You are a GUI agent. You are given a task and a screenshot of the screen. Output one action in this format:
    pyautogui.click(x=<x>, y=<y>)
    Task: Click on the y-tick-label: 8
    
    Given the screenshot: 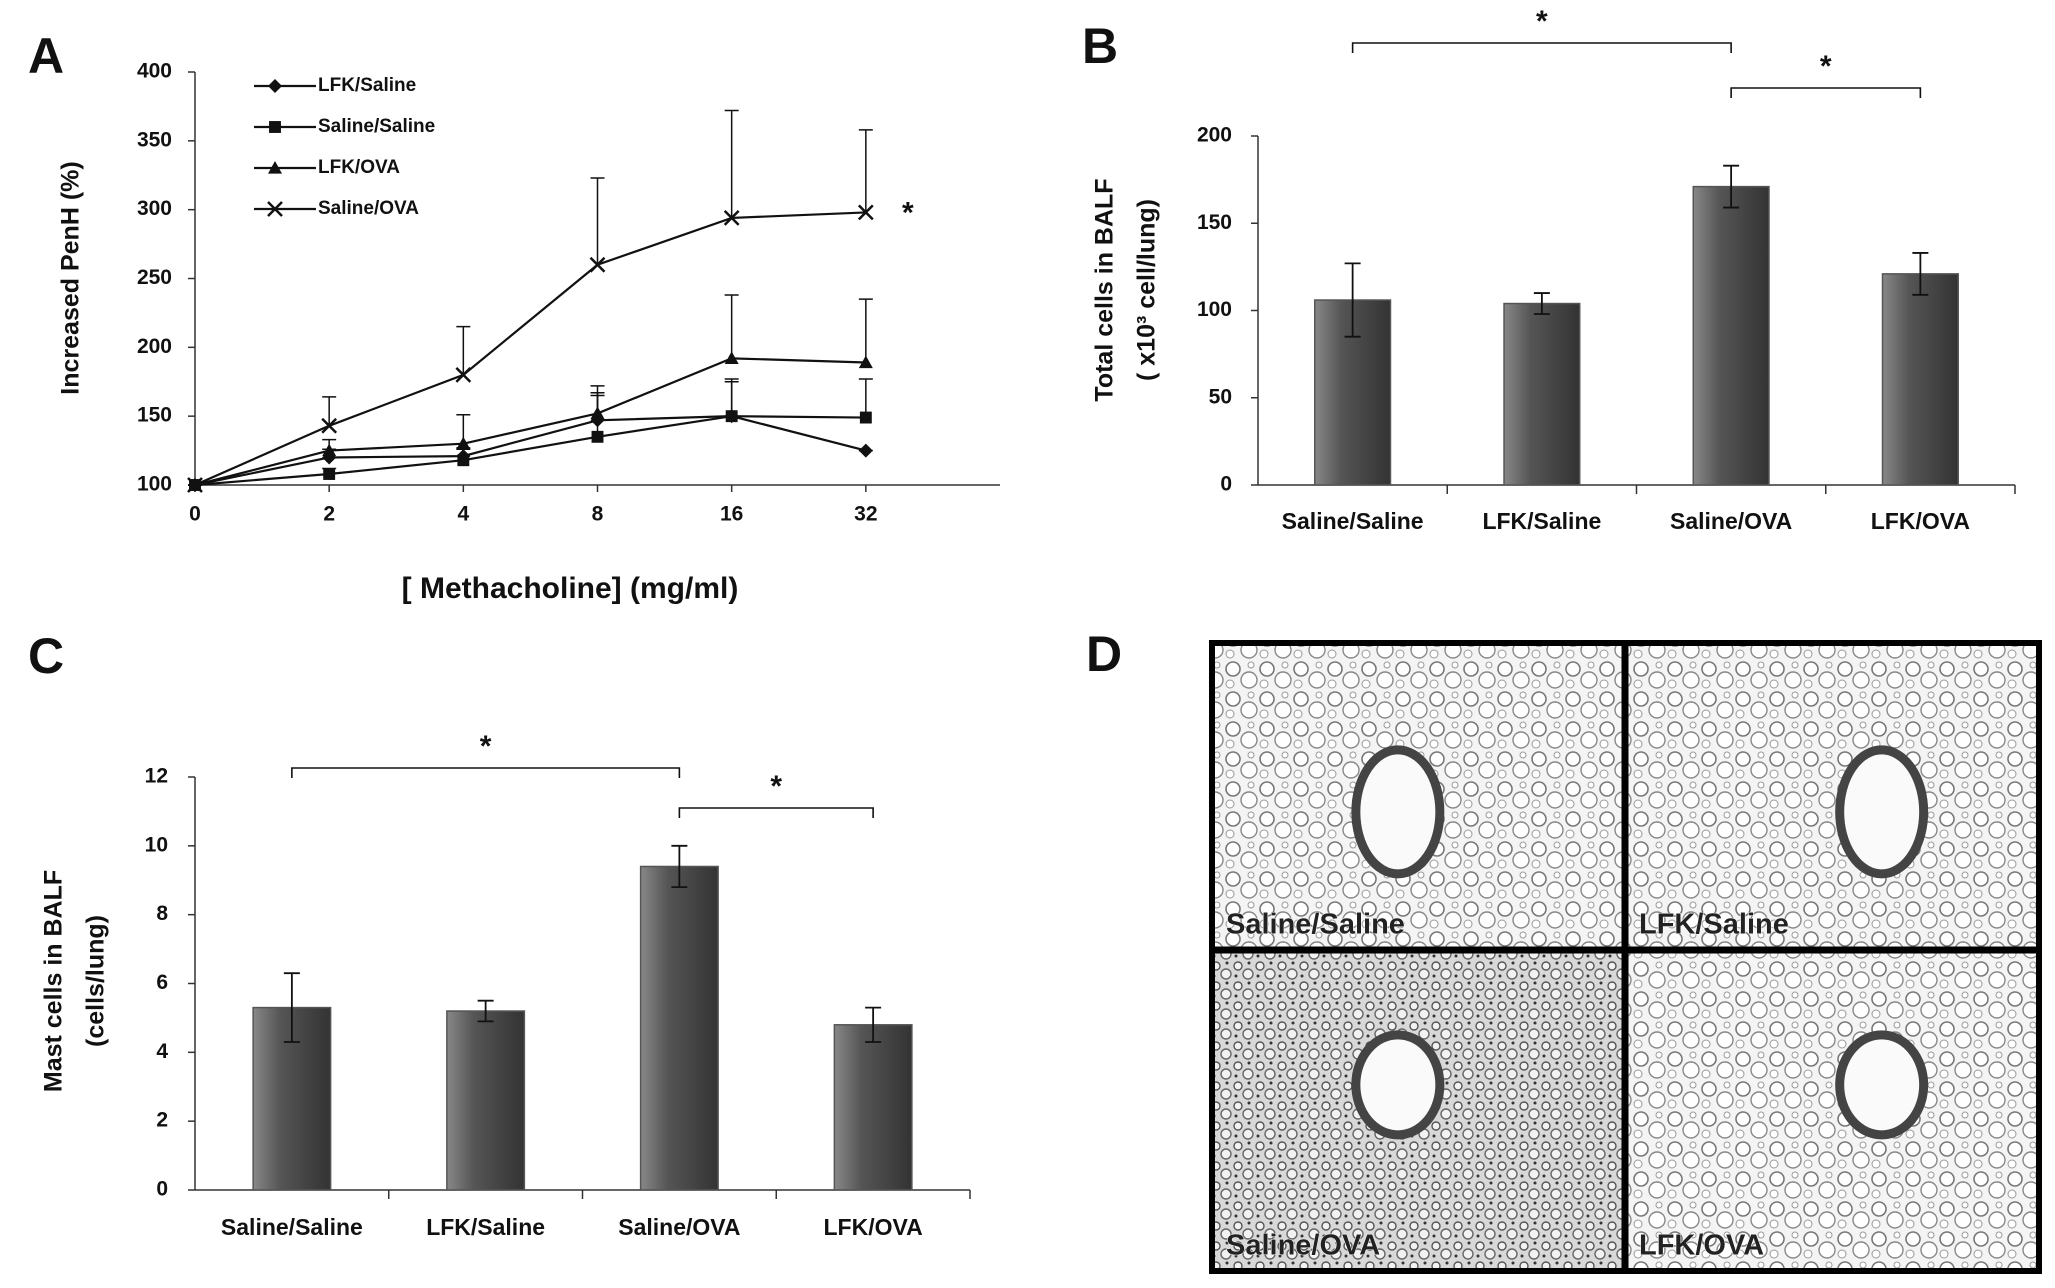 What is the action you would take?
    pyautogui.click(x=162, y=913)
    